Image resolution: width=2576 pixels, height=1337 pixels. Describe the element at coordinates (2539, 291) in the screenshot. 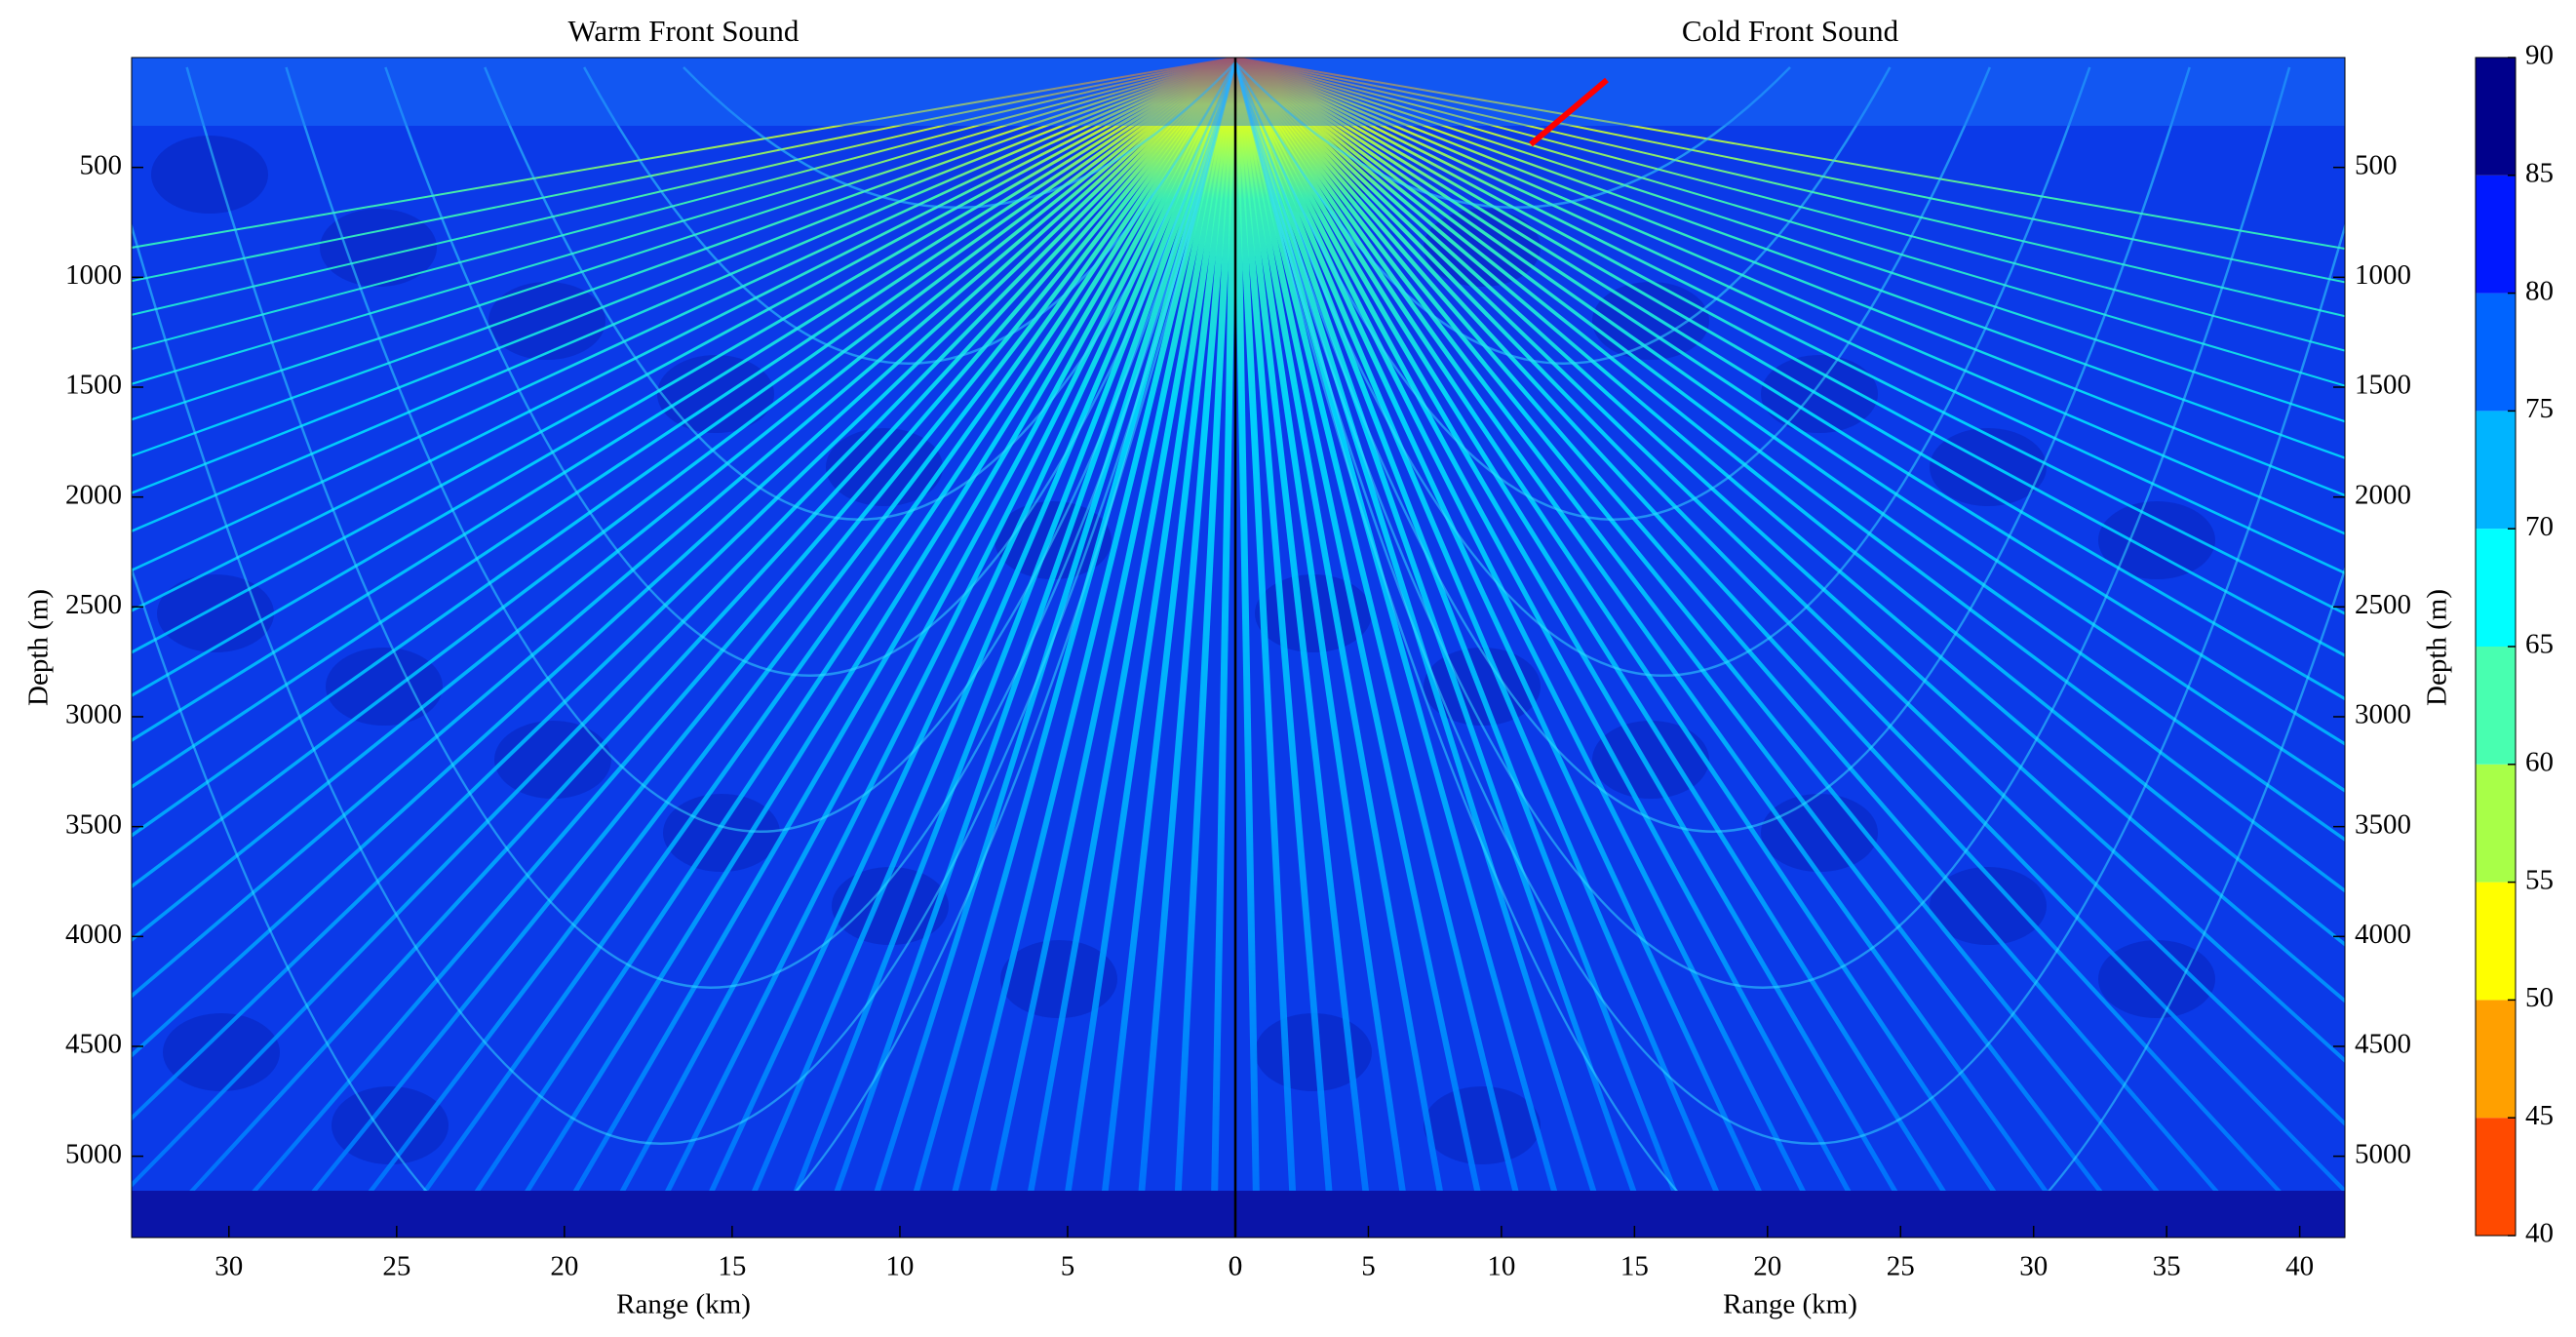

I see `colorbar-tick-label: 80` at that location.